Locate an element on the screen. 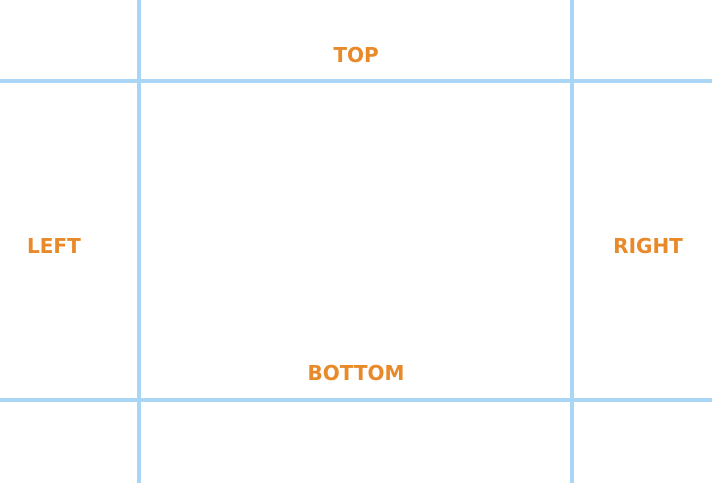 The height and width of the screenshot is (483, 712). left-vertical-guide-line is located at coordinates (139, 241).